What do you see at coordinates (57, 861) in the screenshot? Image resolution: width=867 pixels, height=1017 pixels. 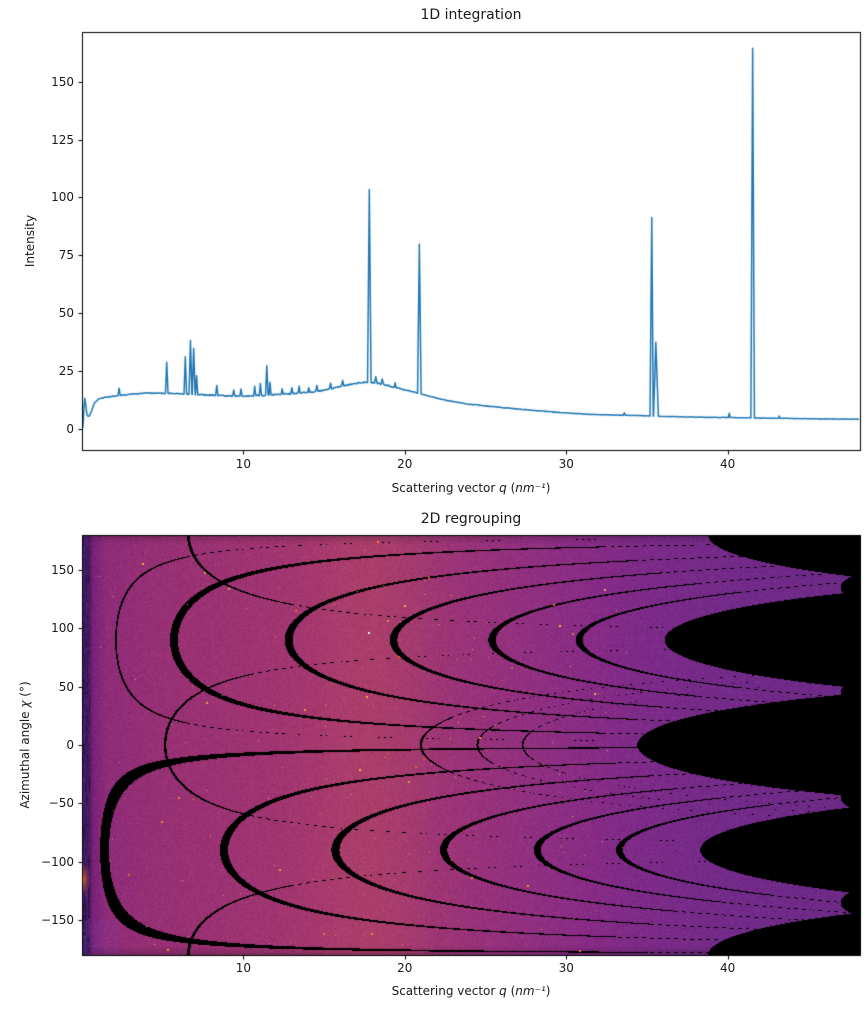 I see `y-tick-label: −100` at bounding box center [57, 861].